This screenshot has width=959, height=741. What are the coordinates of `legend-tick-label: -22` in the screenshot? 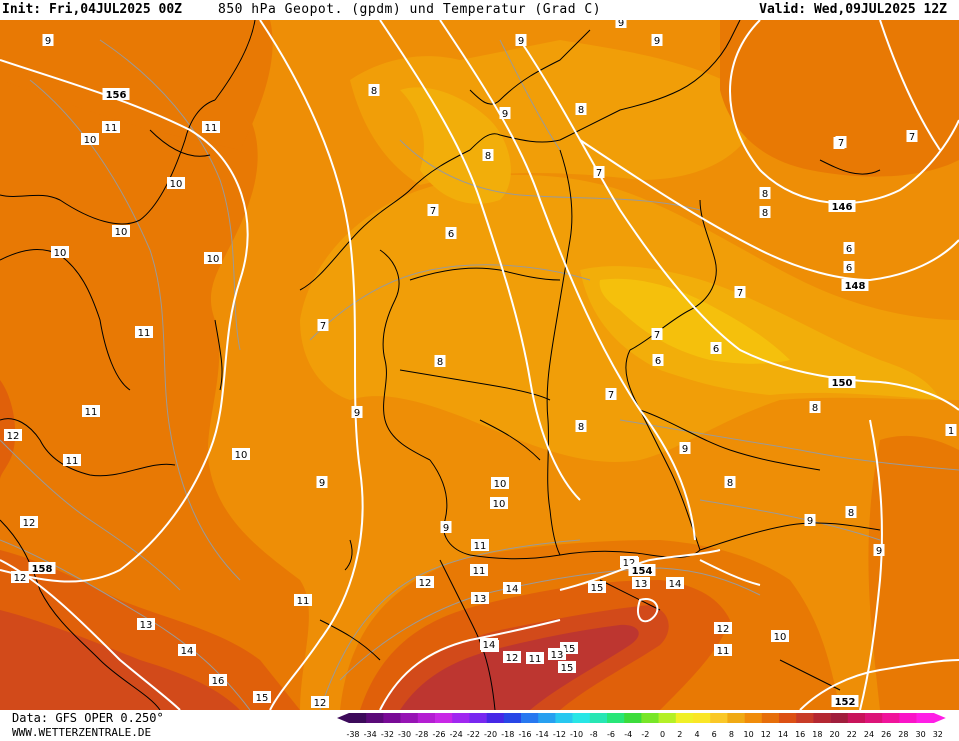 It's located at (473, 734).